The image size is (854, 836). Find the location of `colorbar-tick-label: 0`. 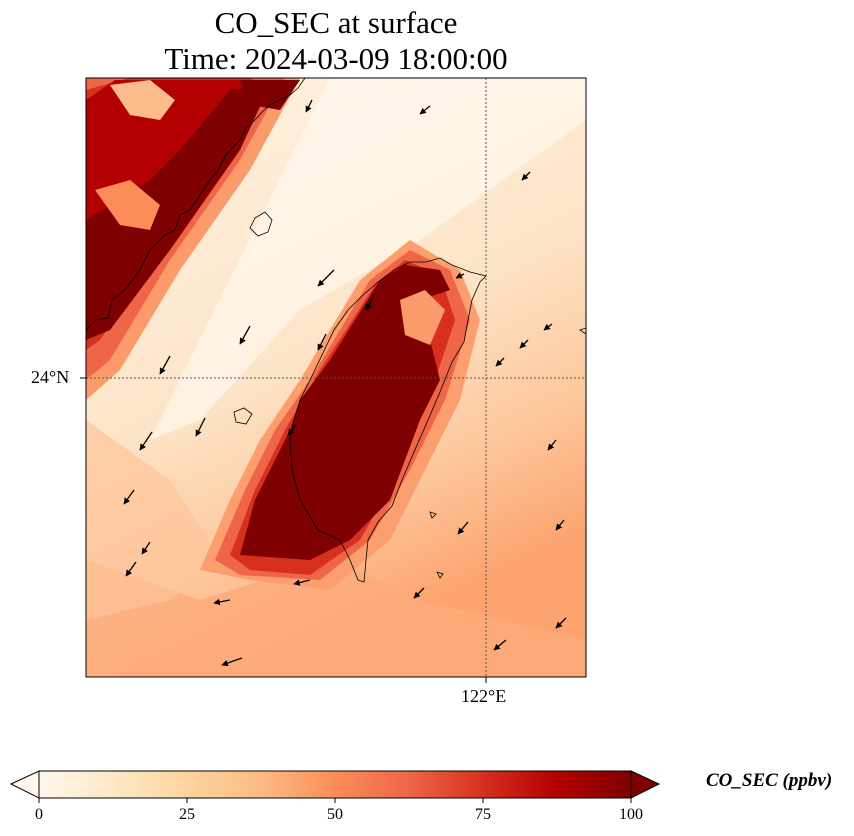

colorbar-tick-label: 0 is located at coordinates (39, 814).